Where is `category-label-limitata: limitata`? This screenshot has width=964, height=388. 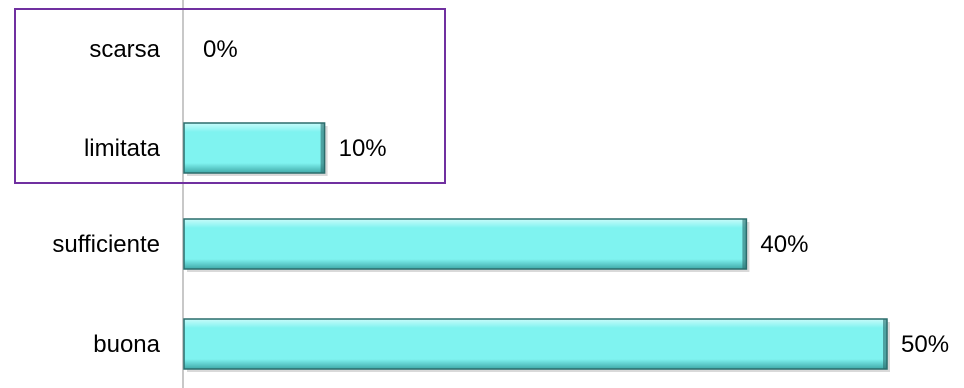
category-label-limitata: limitata is located at coordinates (122, 148).